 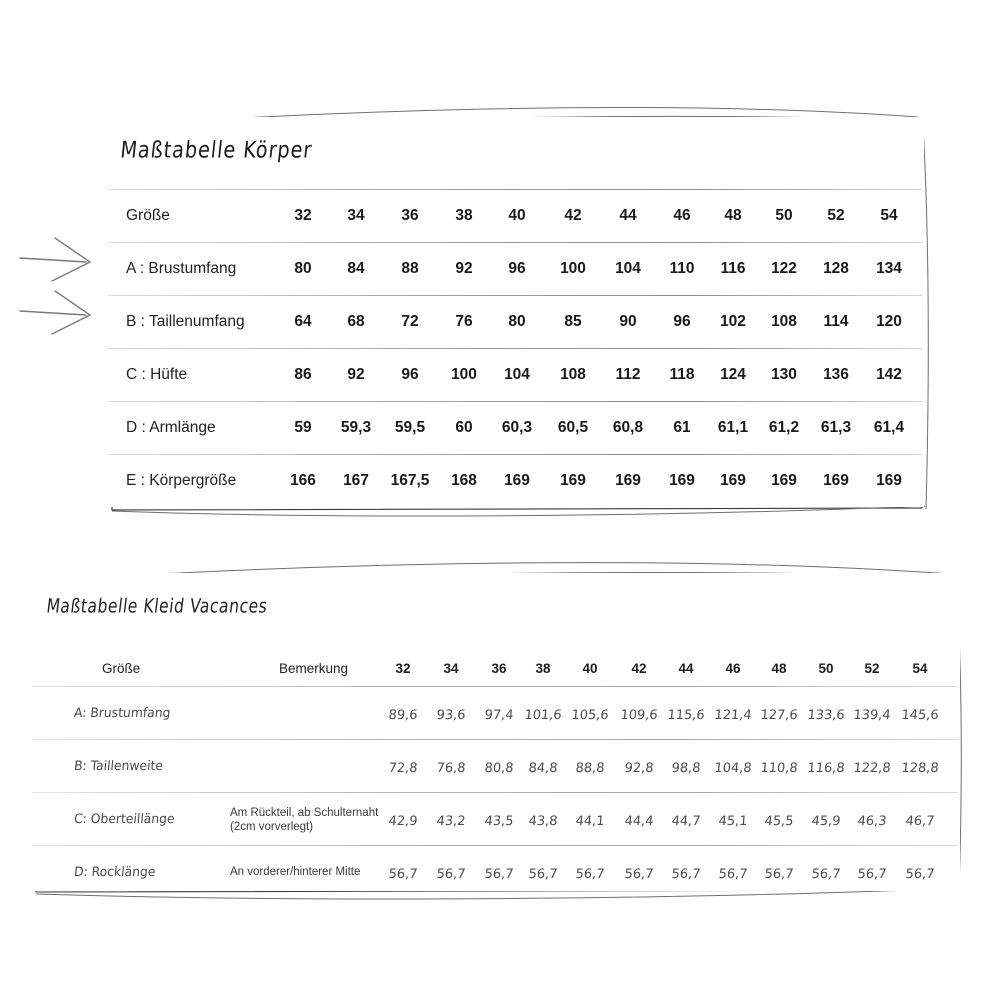 I want to click on table1-title: Maßtabelle Körper, so click(x=216, y=150).